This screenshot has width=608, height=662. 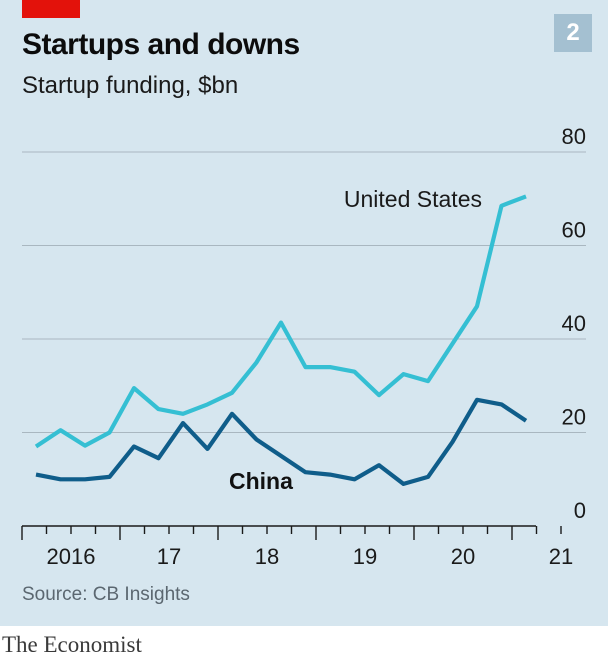 I want to click on y-tick-label: 40, so click(x=574, y=323).